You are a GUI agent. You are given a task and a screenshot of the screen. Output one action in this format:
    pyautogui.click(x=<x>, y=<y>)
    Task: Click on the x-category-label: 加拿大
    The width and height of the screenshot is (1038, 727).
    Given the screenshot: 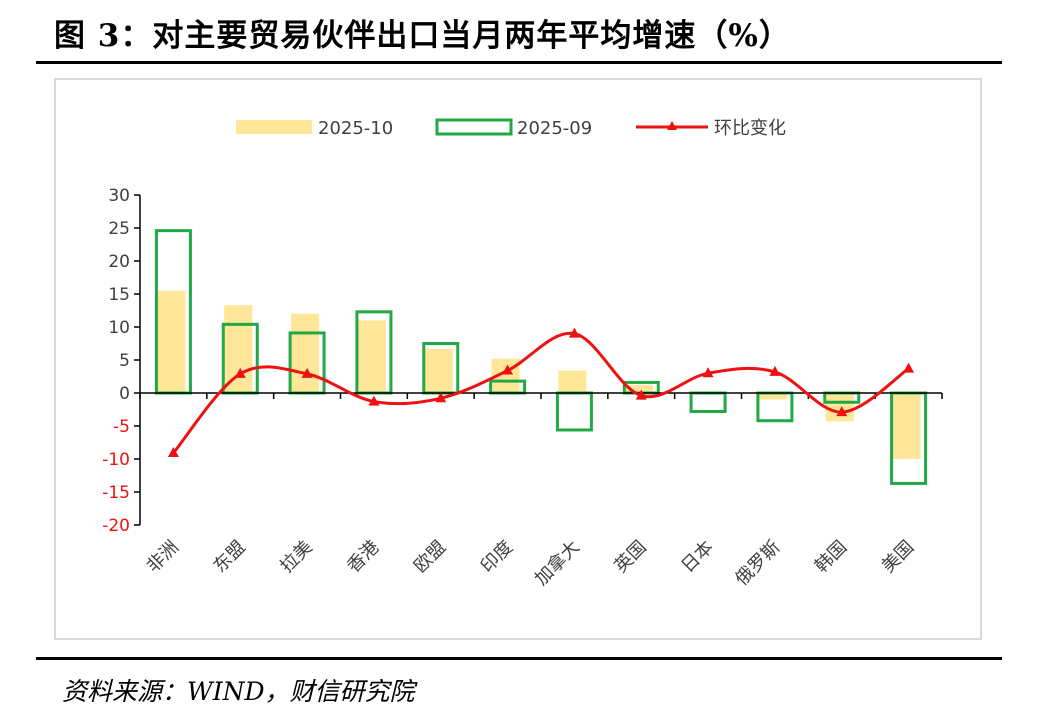 What is the action you would take?
    pyautogui.click(x=557, y=563)
    